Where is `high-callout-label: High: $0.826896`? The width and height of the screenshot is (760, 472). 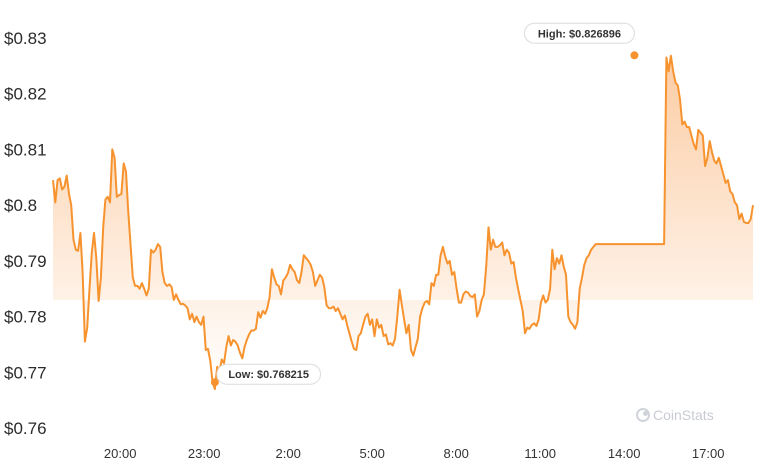 high-callout-label: High: $0.826896 is located at coordinates (579, 34).